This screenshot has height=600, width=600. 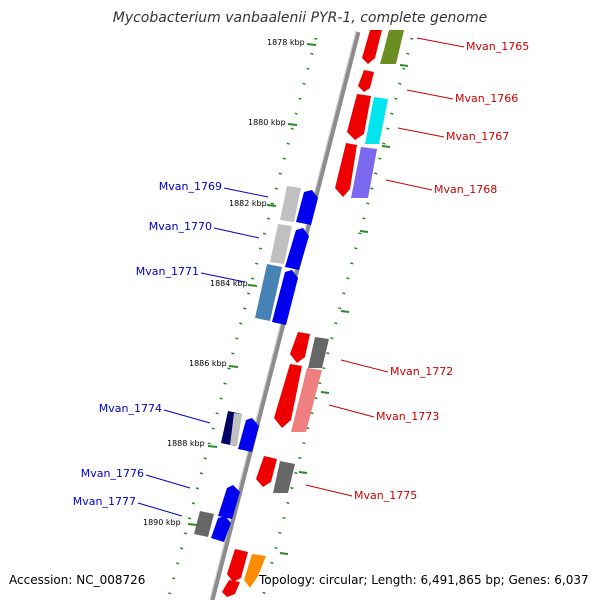 What do you see at coordinates (392, 47) in the screenshot?
I see `gene-feature-olive` at bounding box center [392, 47].